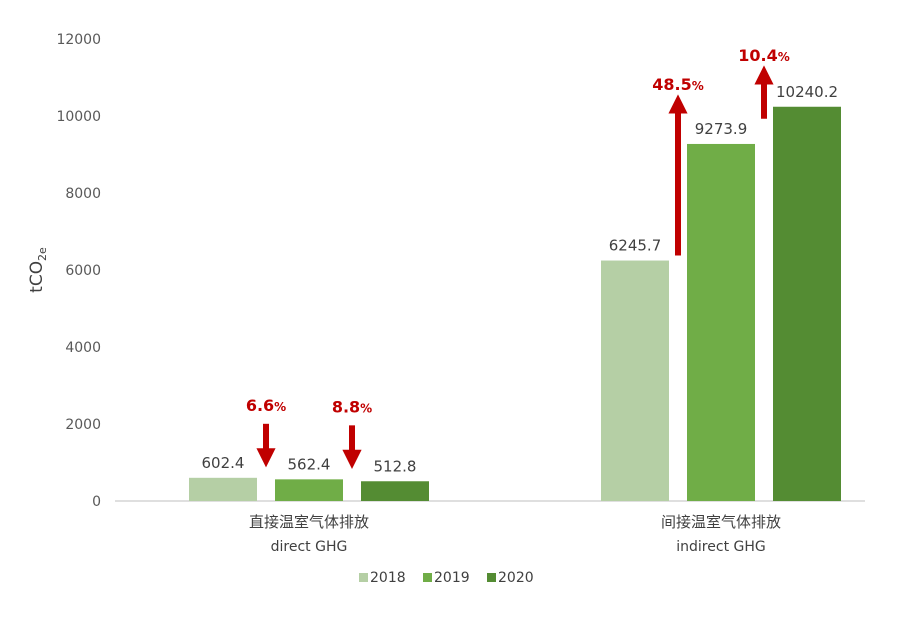  What do you see at coordinates (266, 405) in the screenshot?
I see `change-percent-label: 6.6%` at bounding box center [266, 405].